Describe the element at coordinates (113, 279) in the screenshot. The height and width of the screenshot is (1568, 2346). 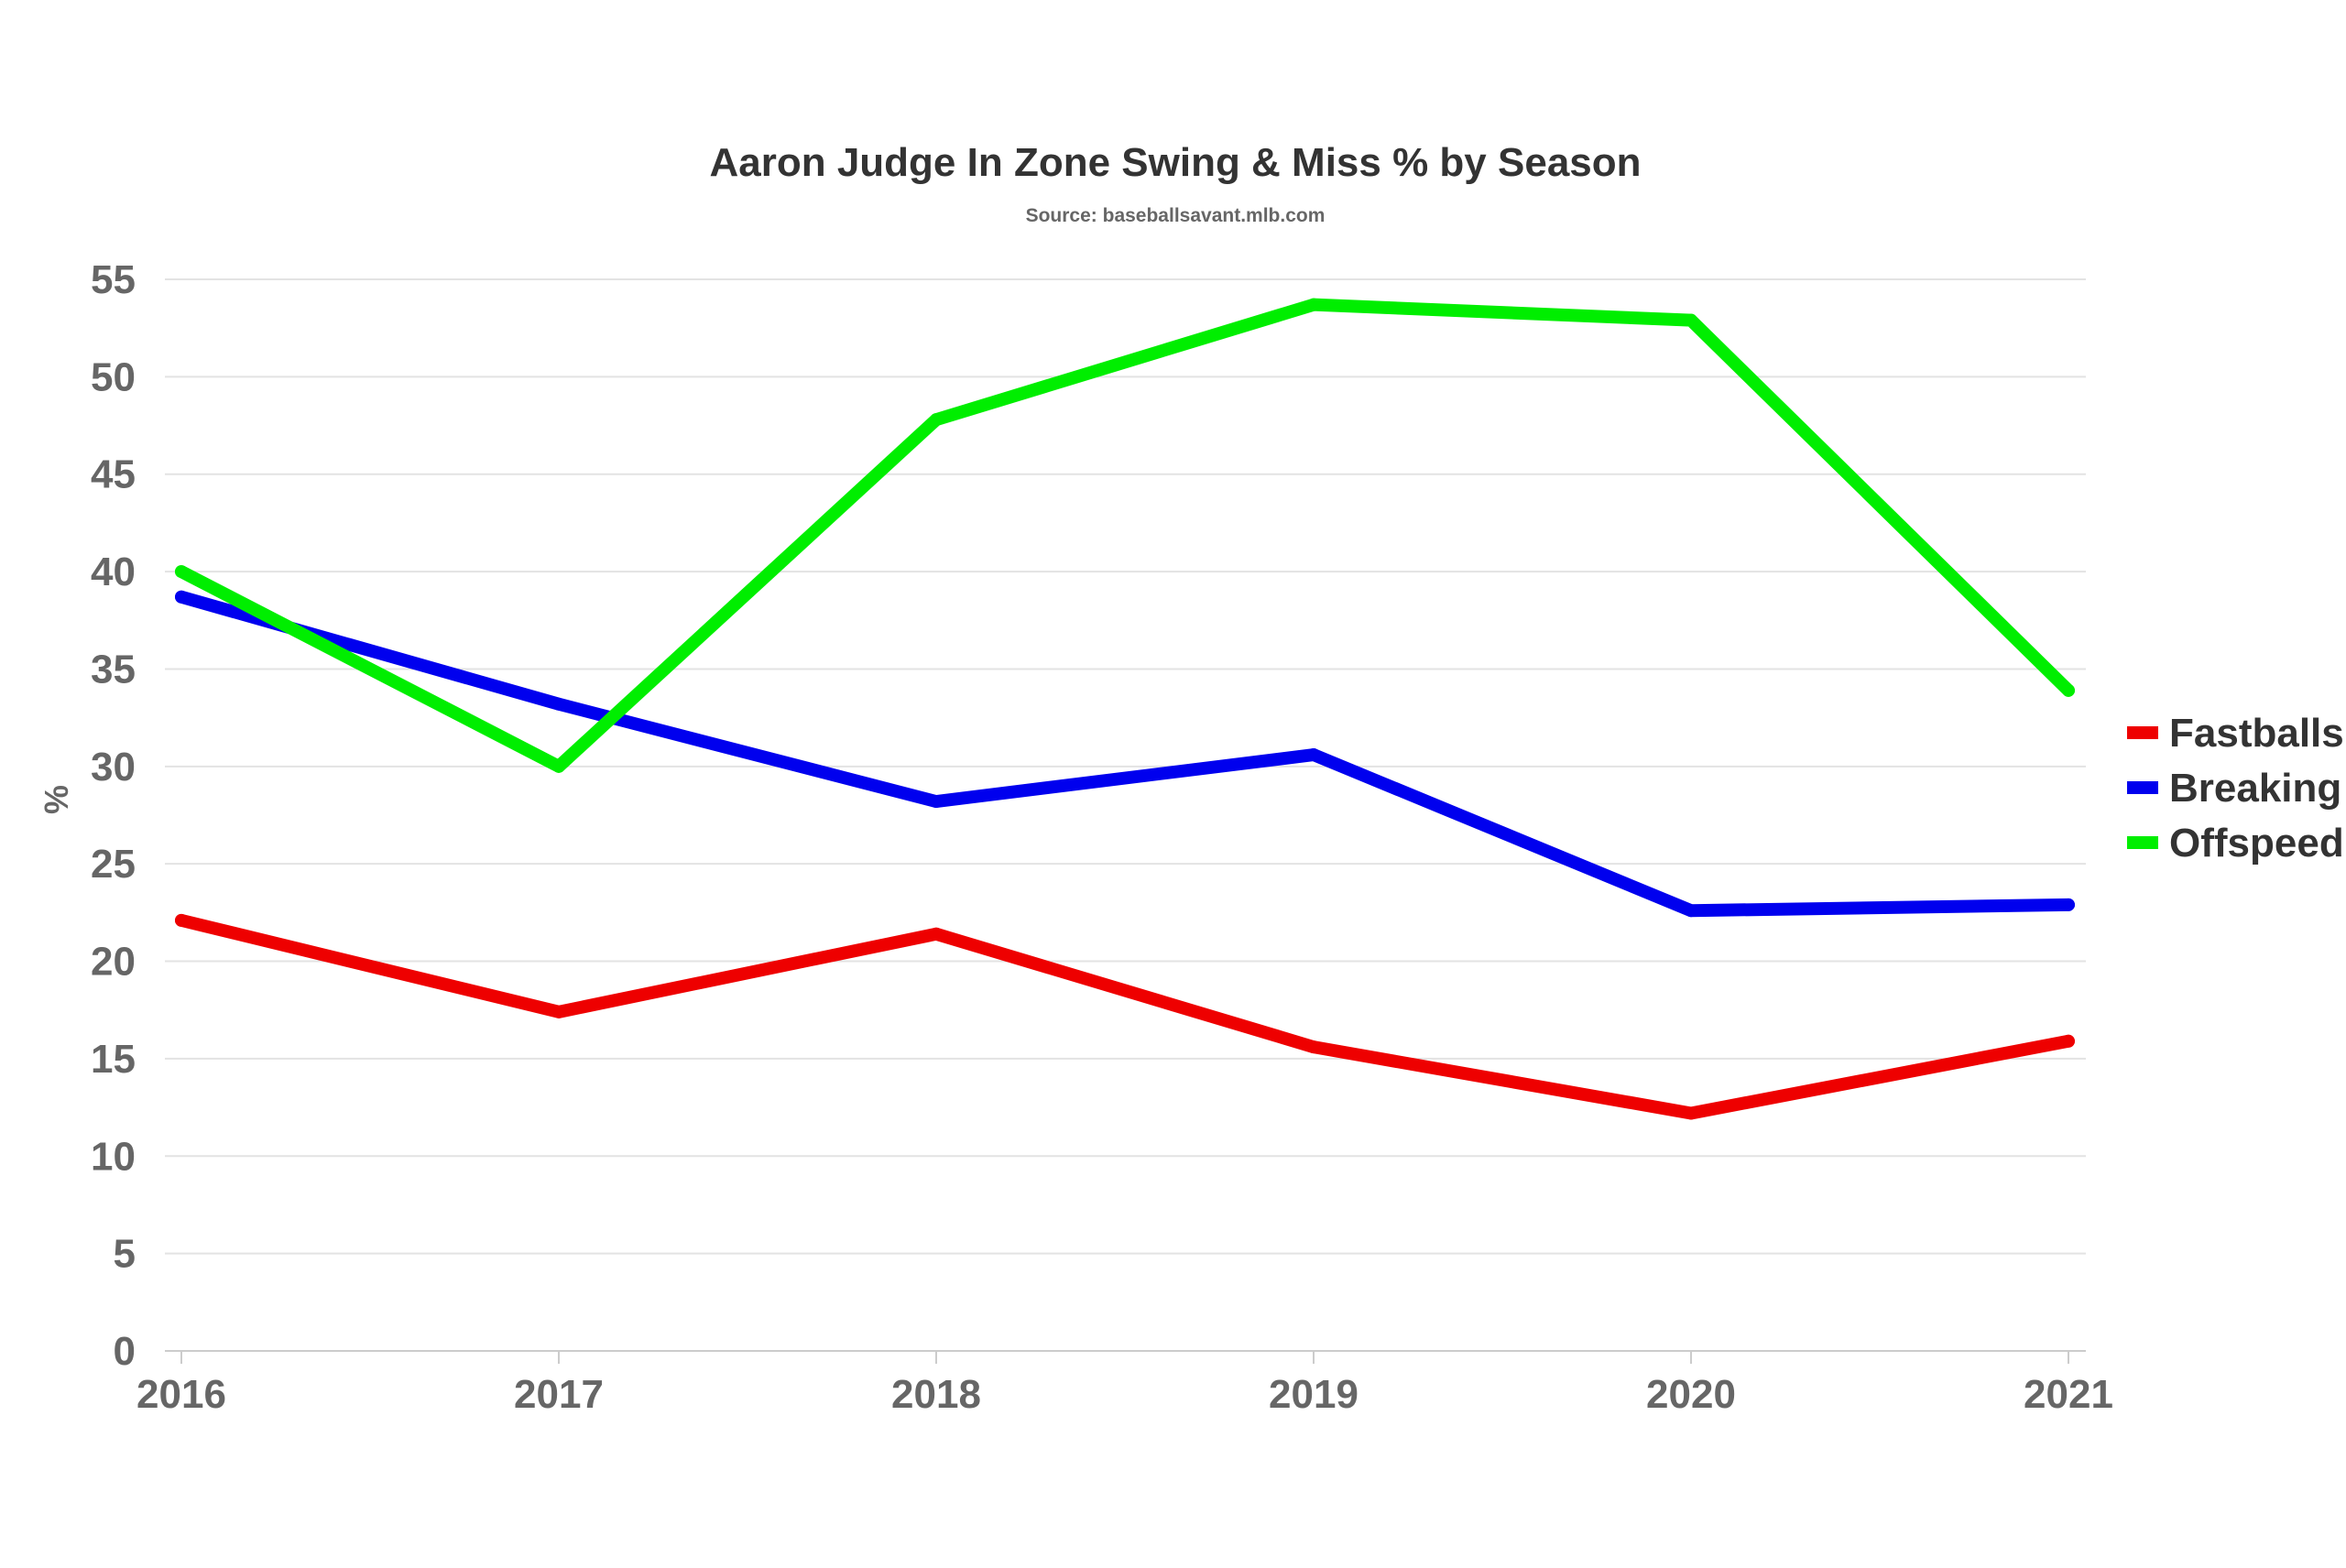
I see `y-tick-label: 55` at that location.